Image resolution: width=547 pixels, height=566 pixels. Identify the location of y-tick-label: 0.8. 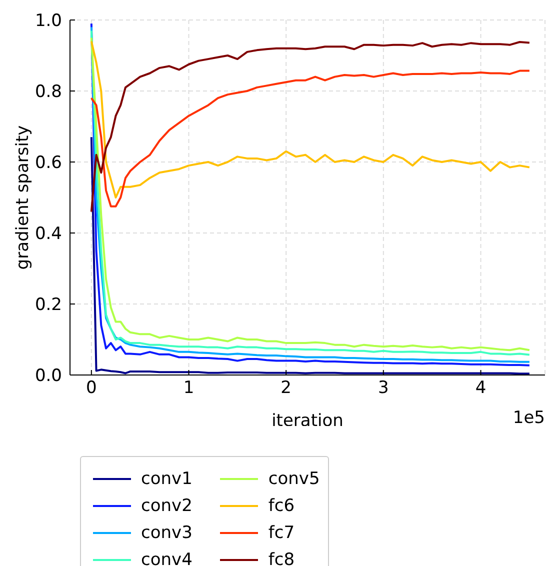
(48, 92).